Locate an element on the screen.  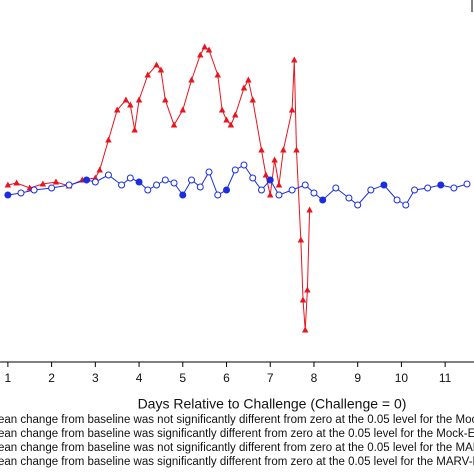
x-tick-label: 3 is located at coordinates (95, 378).